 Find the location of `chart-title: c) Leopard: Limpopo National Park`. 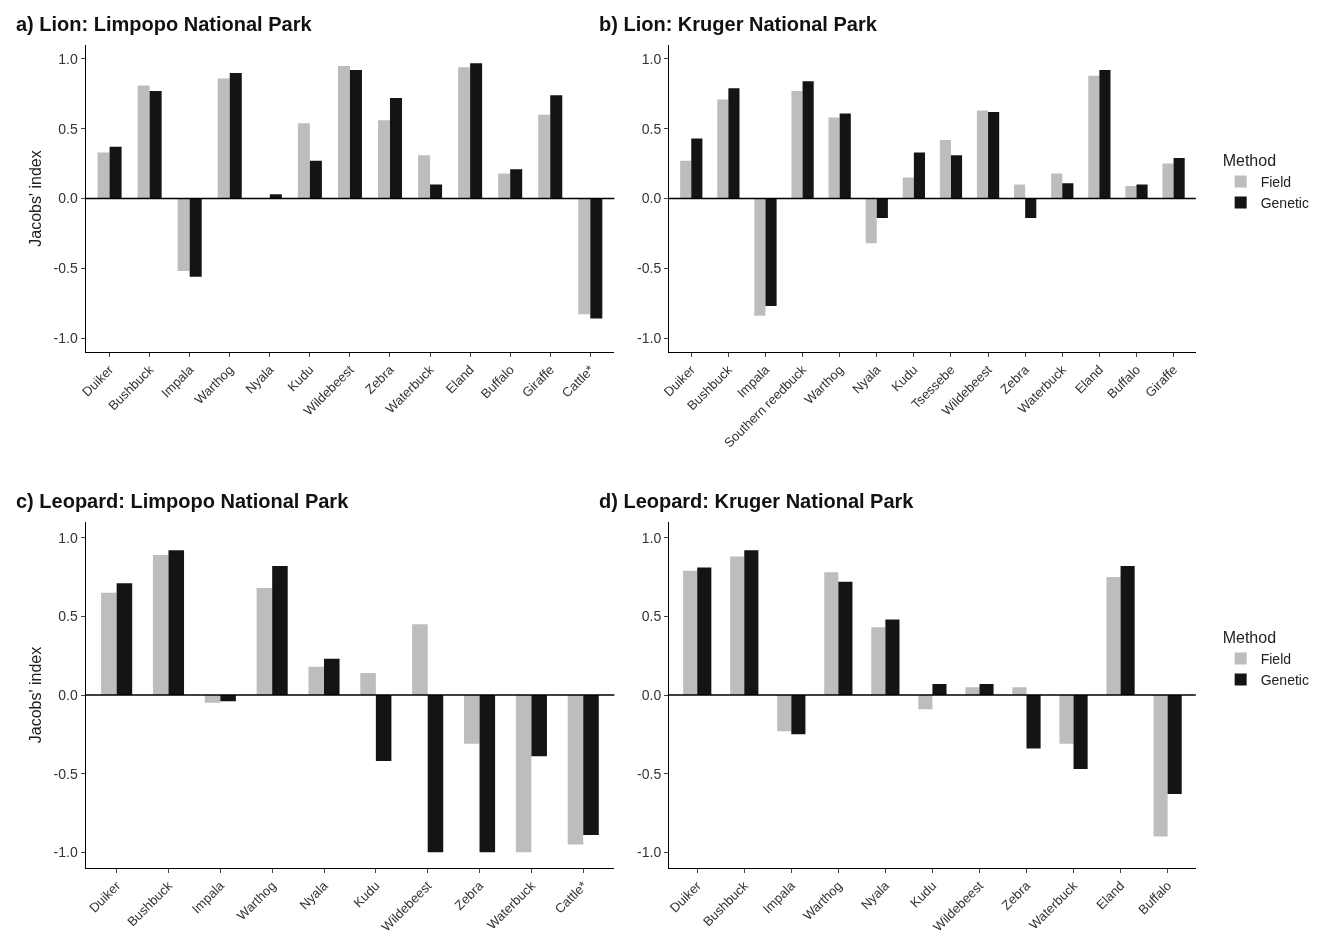

chart-title: c) Leopard: Limpopo National Park is located at coordinates (183, 501).